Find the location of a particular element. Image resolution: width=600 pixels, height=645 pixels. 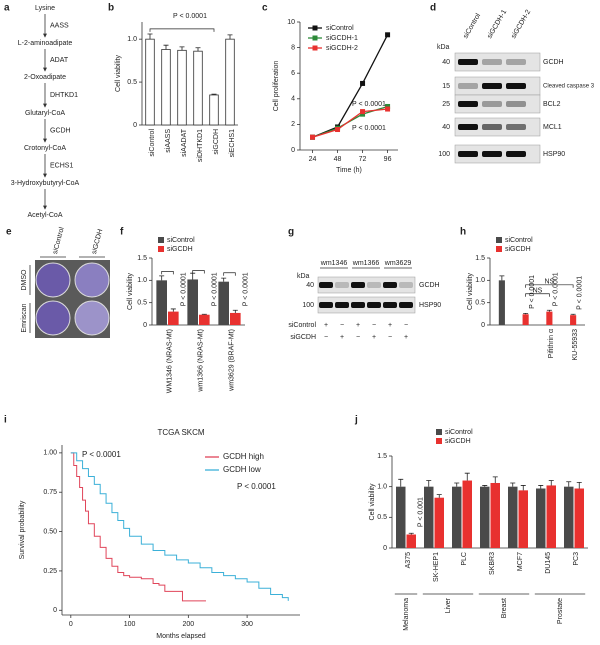

y-axis-label: Cell proliferation is located at coordinates (276, 86).